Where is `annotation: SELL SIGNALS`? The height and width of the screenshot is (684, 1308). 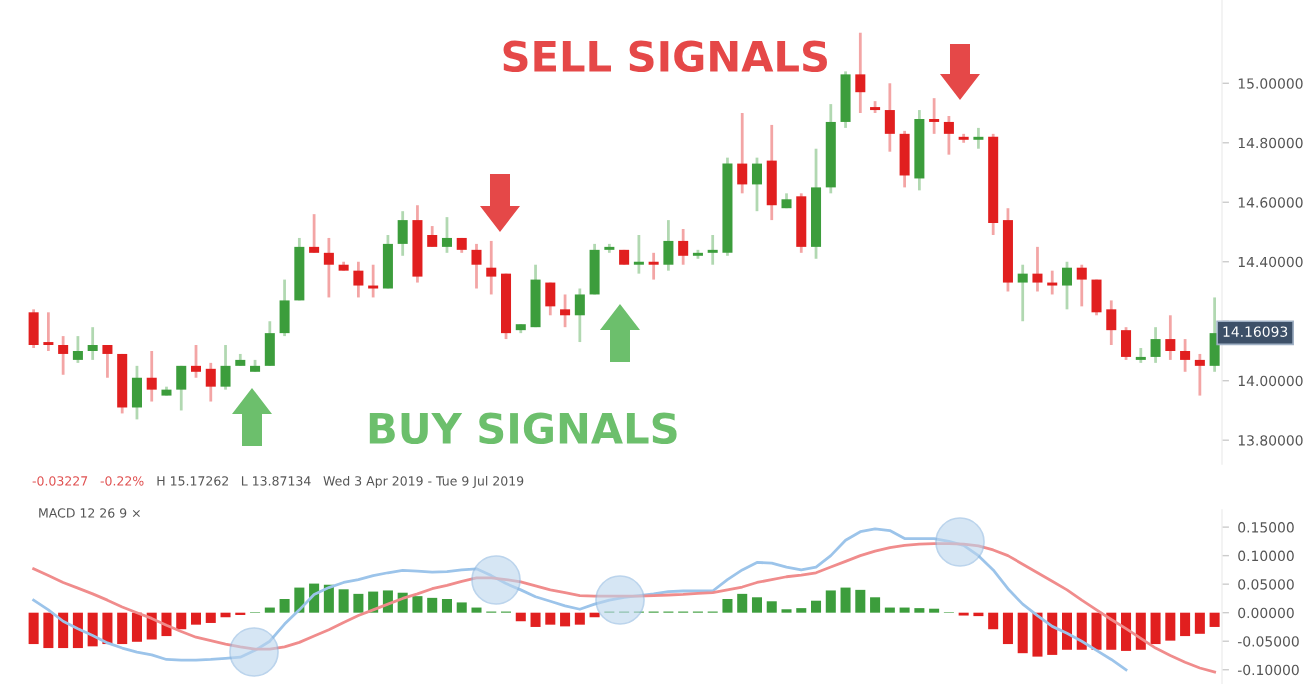 annotation: SELL SIGNALS is located at coordinates (665, 56).